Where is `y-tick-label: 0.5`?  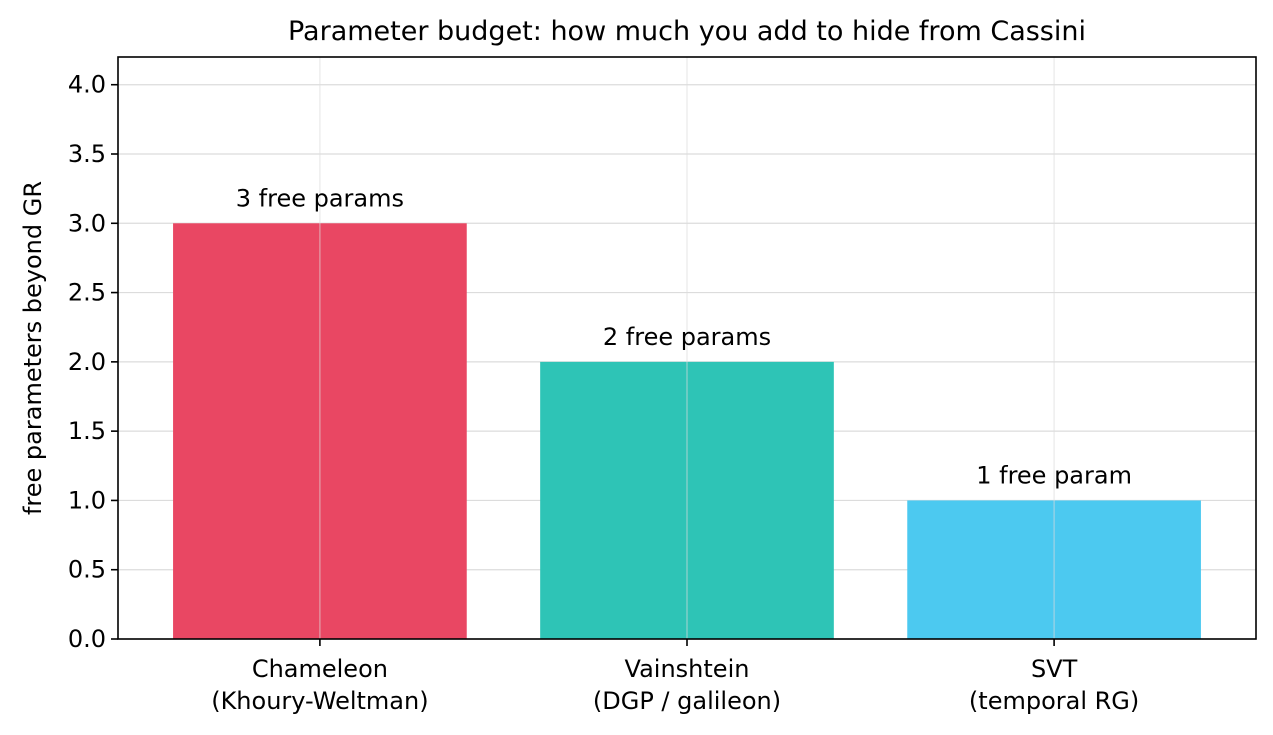
y-tick-label: 0.5 is located at coordinates (87, 570).